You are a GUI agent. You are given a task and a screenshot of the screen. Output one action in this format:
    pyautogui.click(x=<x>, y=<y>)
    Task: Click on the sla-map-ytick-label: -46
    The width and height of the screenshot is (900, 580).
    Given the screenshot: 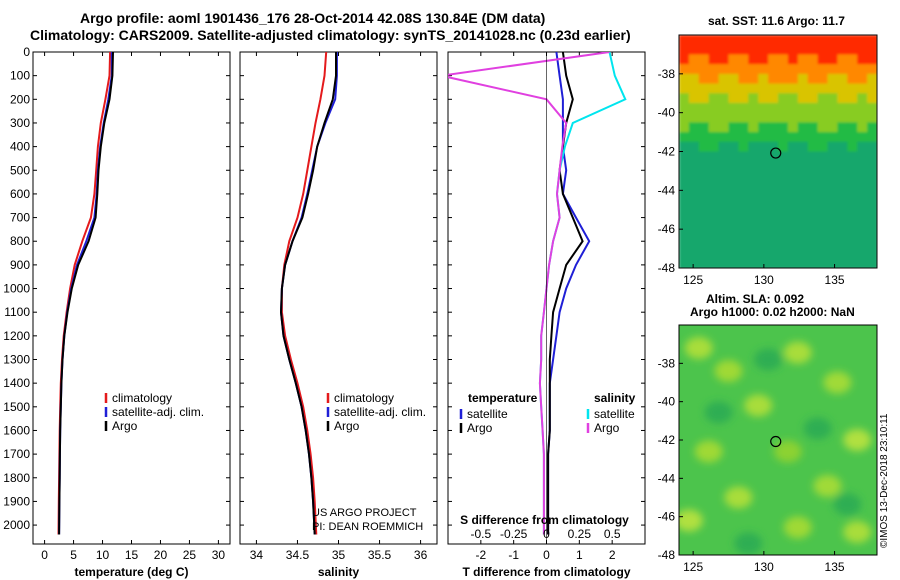 What is the action you would take?
    pyautogui.click(x=667, y=517)
    